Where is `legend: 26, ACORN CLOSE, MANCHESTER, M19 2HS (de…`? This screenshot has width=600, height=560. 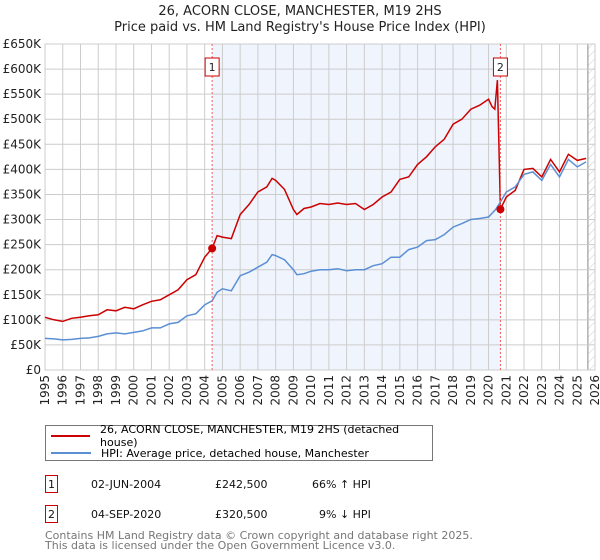 legend: 26, ACORN CLOSE, MANCHESTER, M19 2HS (de… is located at coordinates (239, 442).